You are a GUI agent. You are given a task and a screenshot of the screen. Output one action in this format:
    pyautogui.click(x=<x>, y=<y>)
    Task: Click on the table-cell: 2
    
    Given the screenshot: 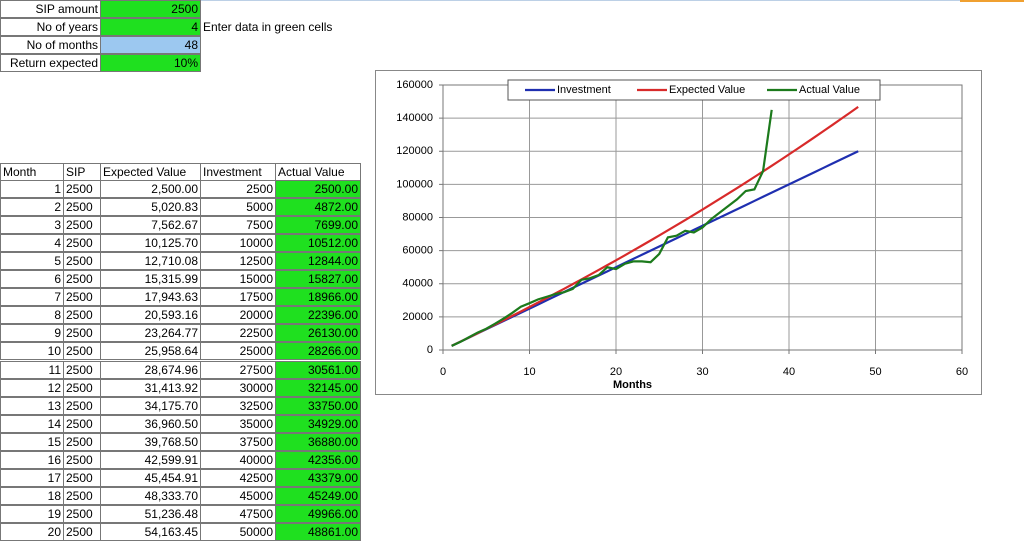 What is the action you would take?
    pyautogui.click(x=32, y=207)
    